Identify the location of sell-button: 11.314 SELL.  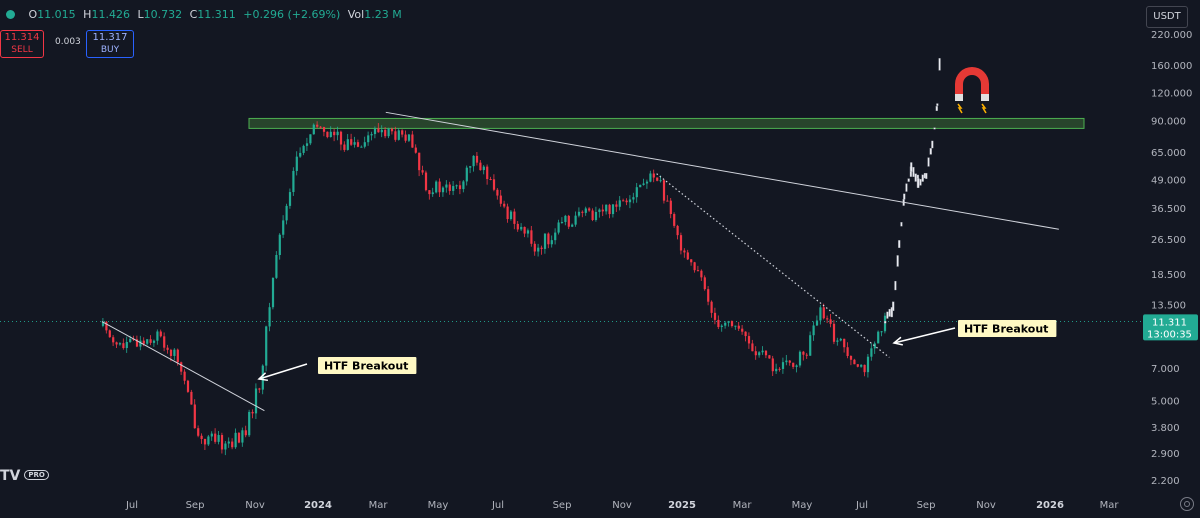
(22, 44).